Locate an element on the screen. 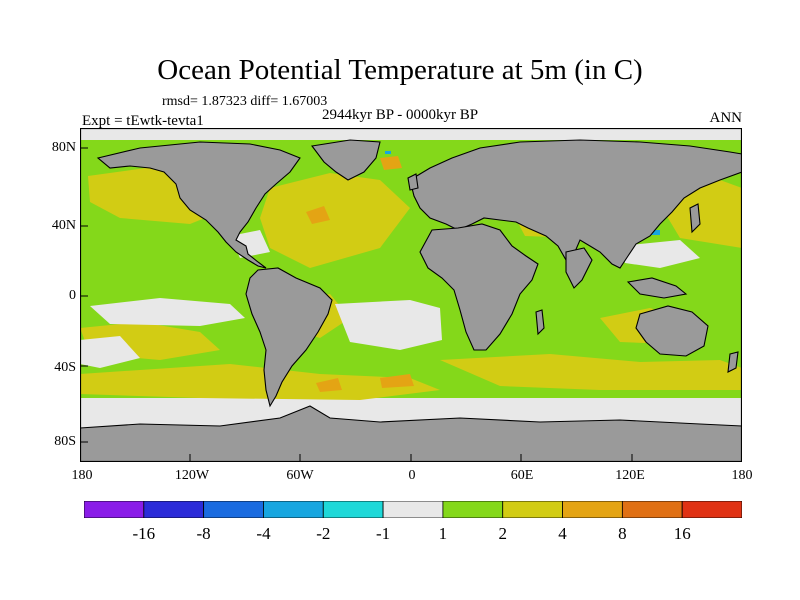 The image size is (800, 600). colorbar-label: 16 is located at coordinates (682, 533).